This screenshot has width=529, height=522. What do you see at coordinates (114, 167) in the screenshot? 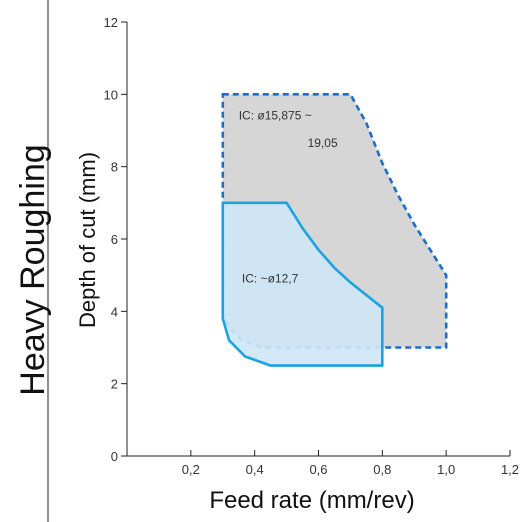
I see `y-tick-label: 8` at bounding box center [114, 167].